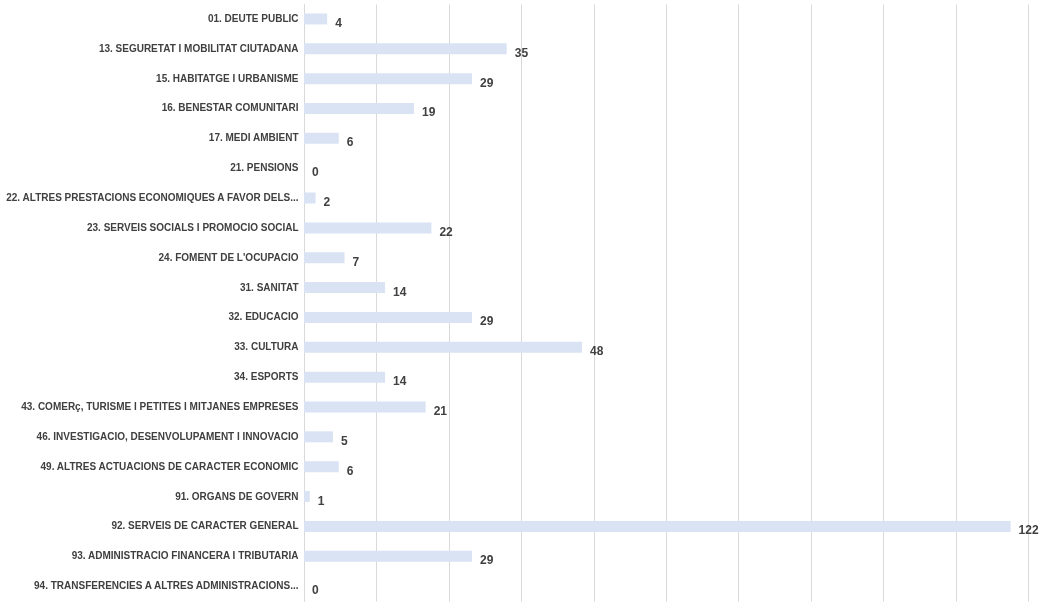 The image size is (1053, 613). Describe the element at coordinates (327, 202) in the screenshot. I see `data-label: 2` at that location.